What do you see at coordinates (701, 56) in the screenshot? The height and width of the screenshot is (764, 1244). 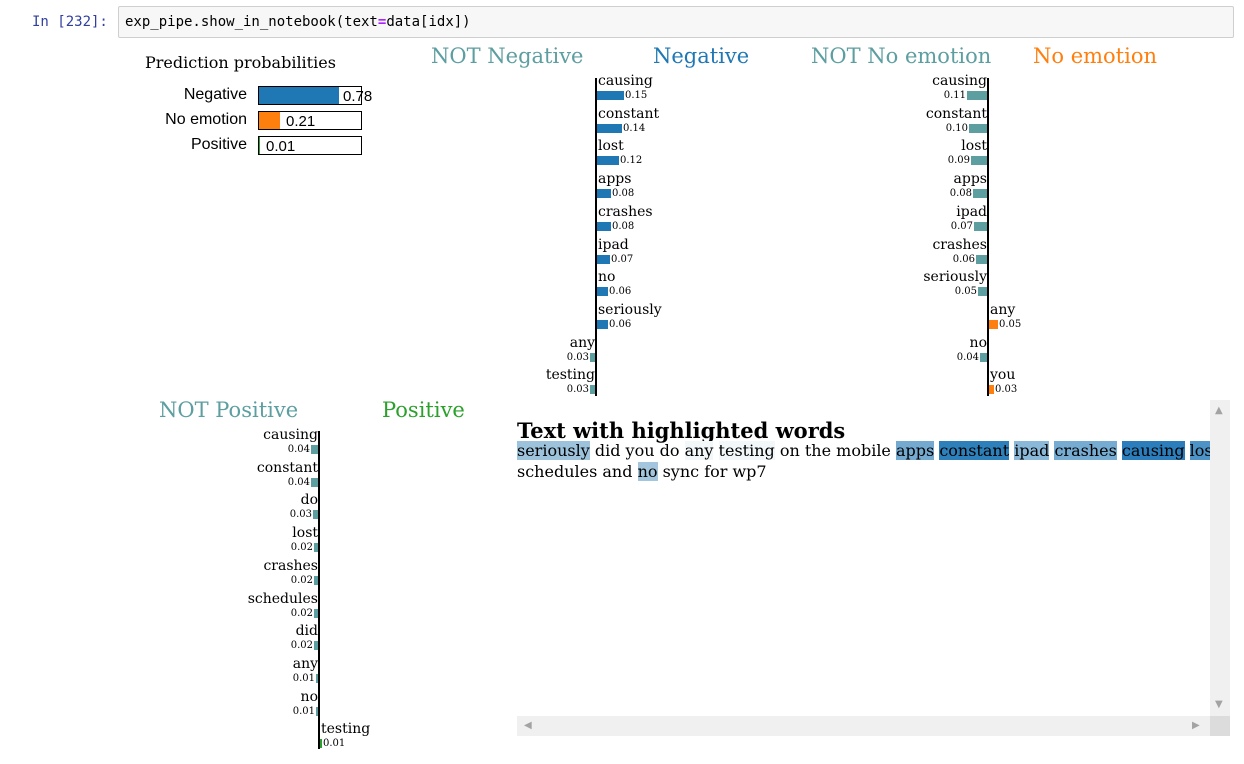 I see `class-title: Negative` at bounding box center [701, 56].